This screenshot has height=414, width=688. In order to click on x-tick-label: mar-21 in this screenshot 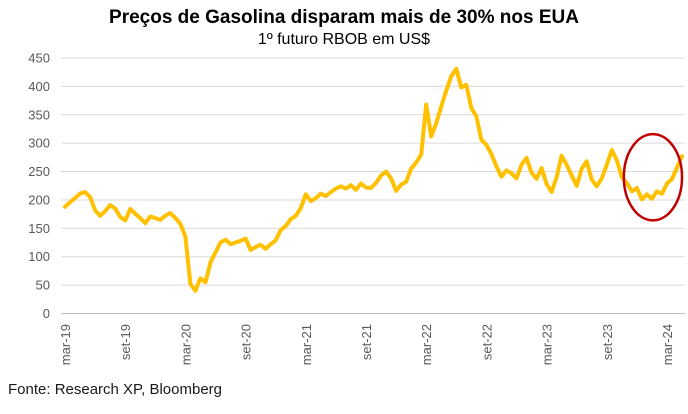, I will do `click(306, 344)`.